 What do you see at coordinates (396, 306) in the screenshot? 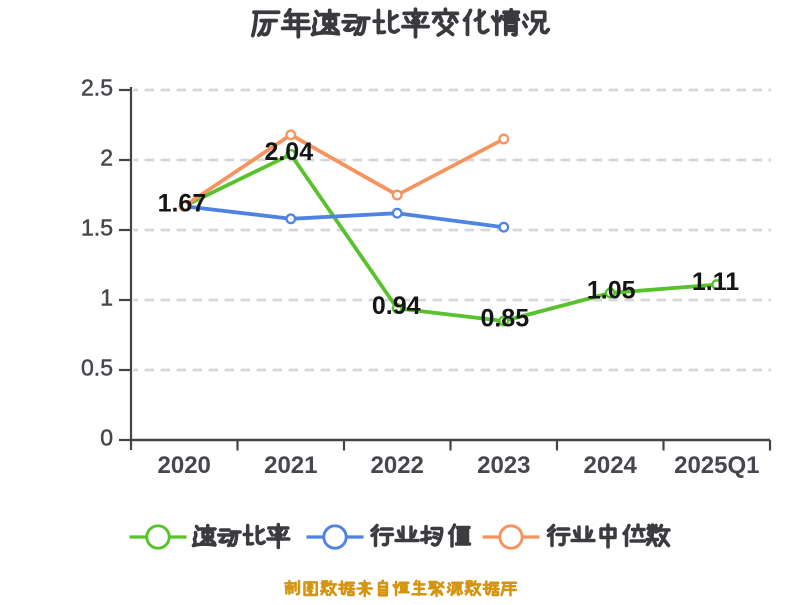
I see `svg-text: 0.94` at bounding box center [396, 306].